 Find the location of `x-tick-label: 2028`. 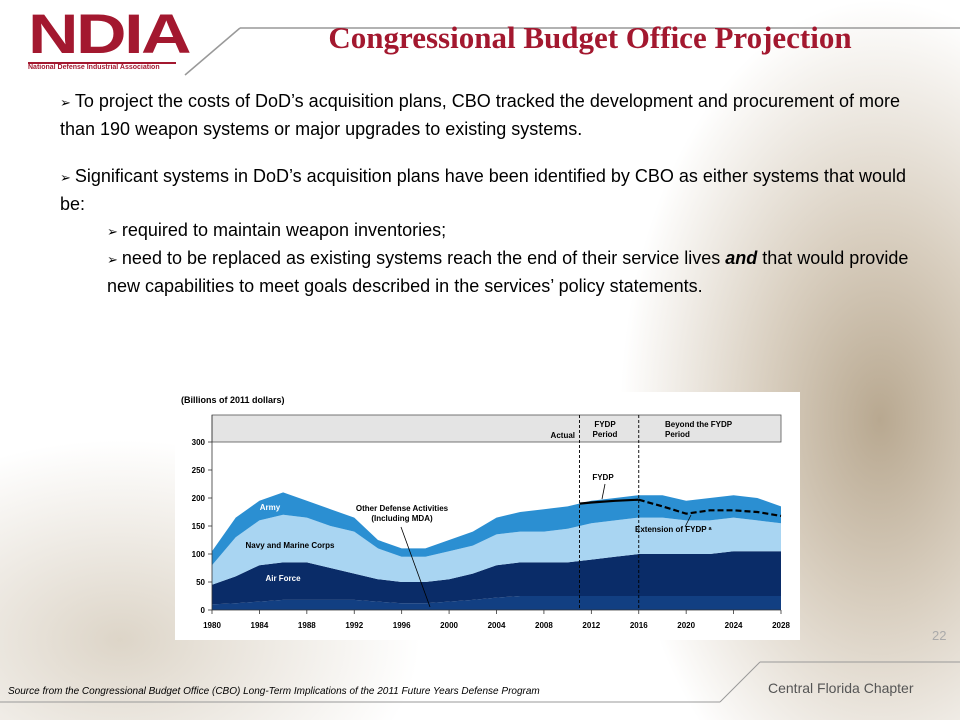

x-tick-label: 2028 is located at coordinates (781, 625).